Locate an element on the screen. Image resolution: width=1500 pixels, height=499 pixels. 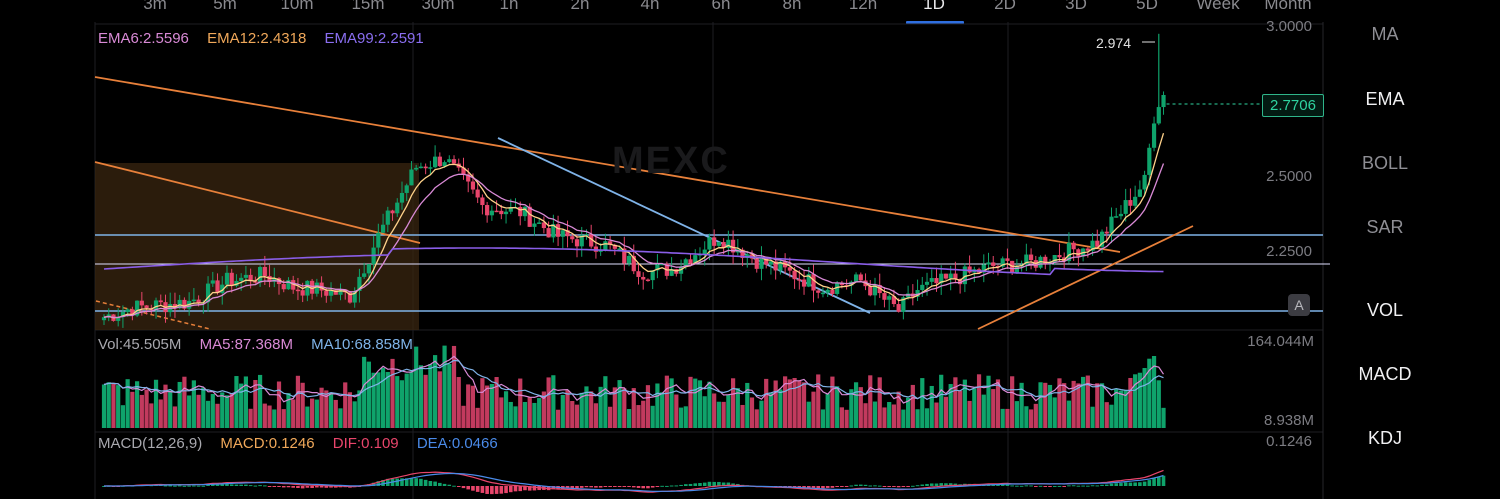
tab-timeframe-1d: 1D is located at coordinates (934, 6).